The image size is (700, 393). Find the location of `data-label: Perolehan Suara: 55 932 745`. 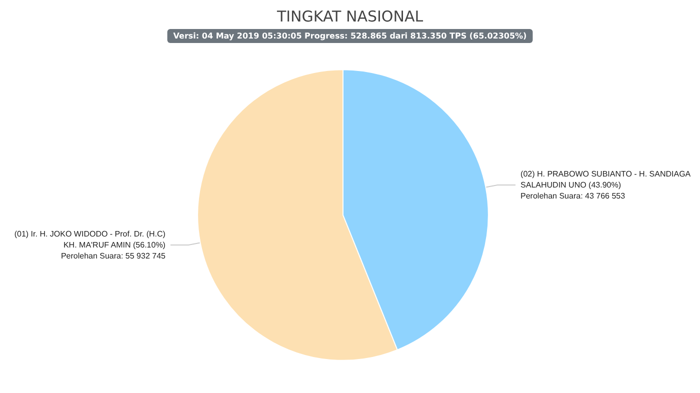

data-label: Perolehan Suara: 55 932 745 is located at coordinates (113, 255).